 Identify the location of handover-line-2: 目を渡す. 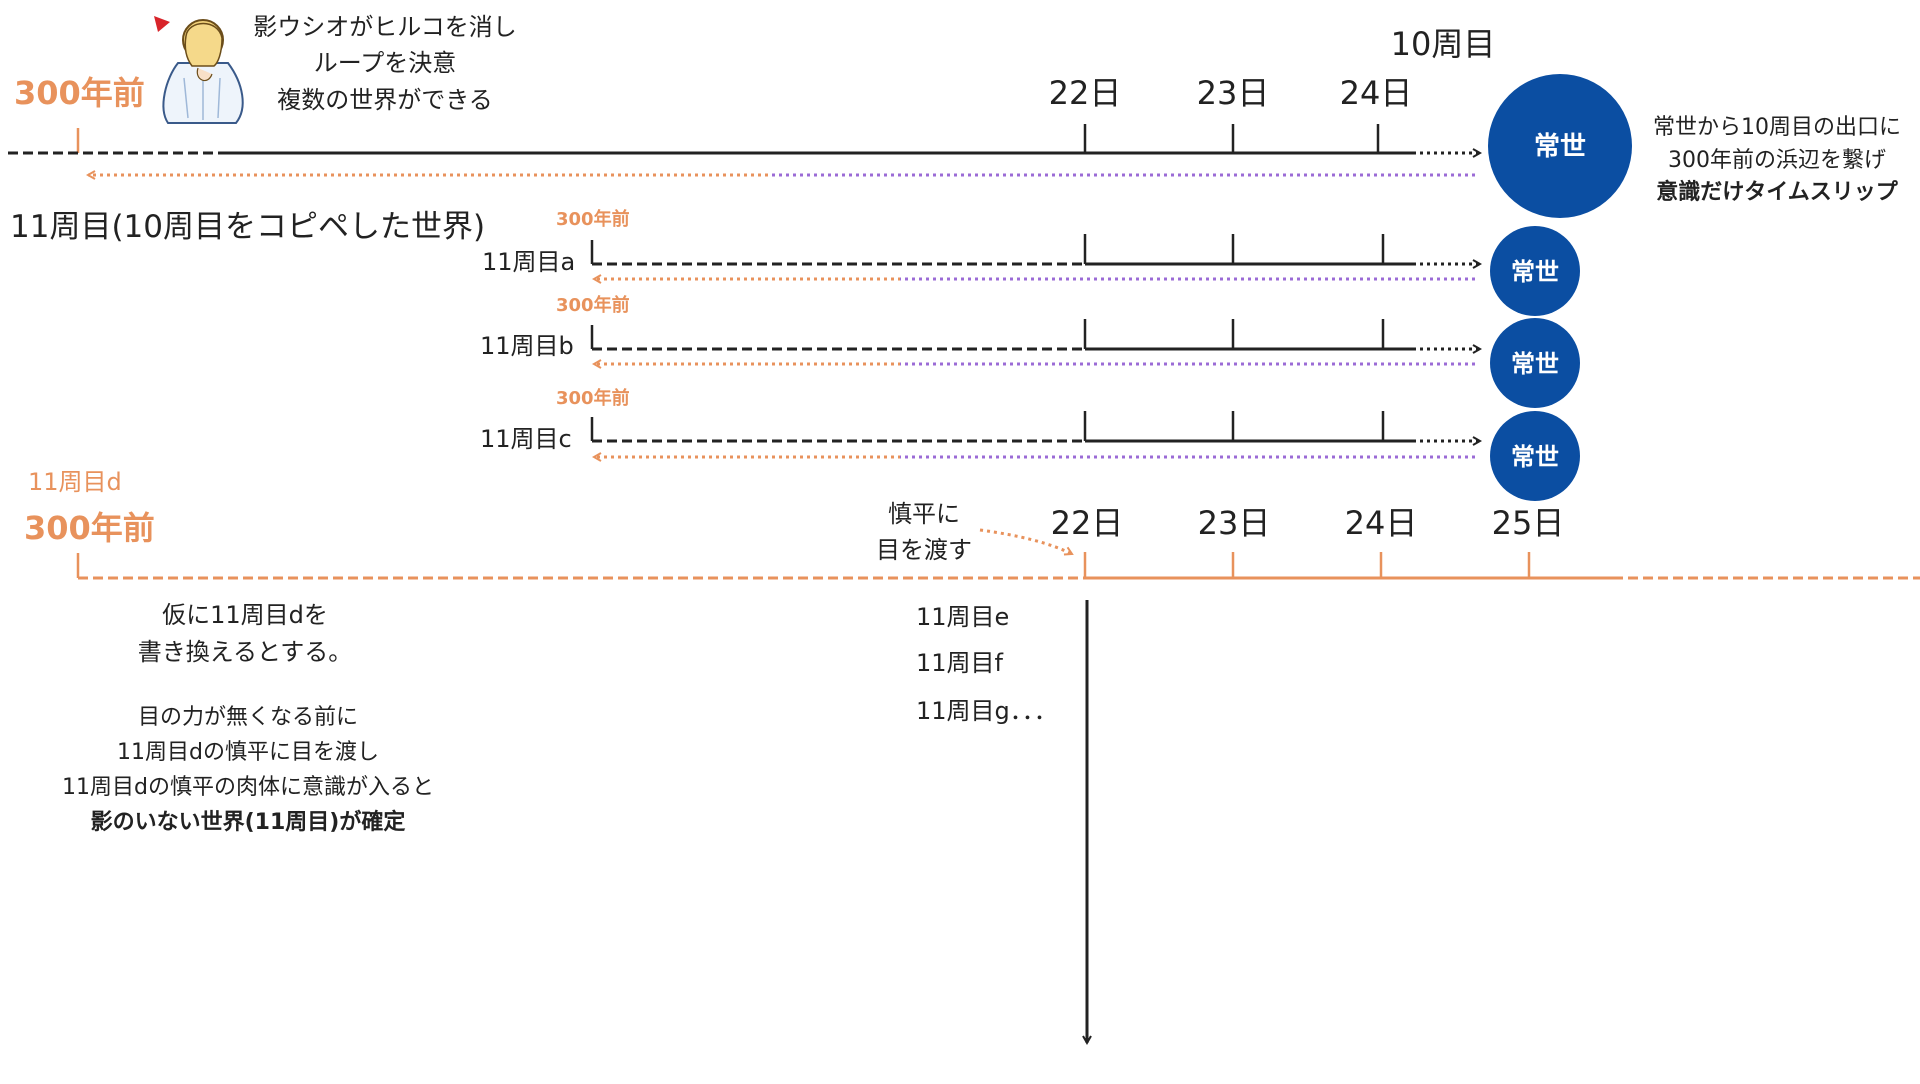
(924, 550).